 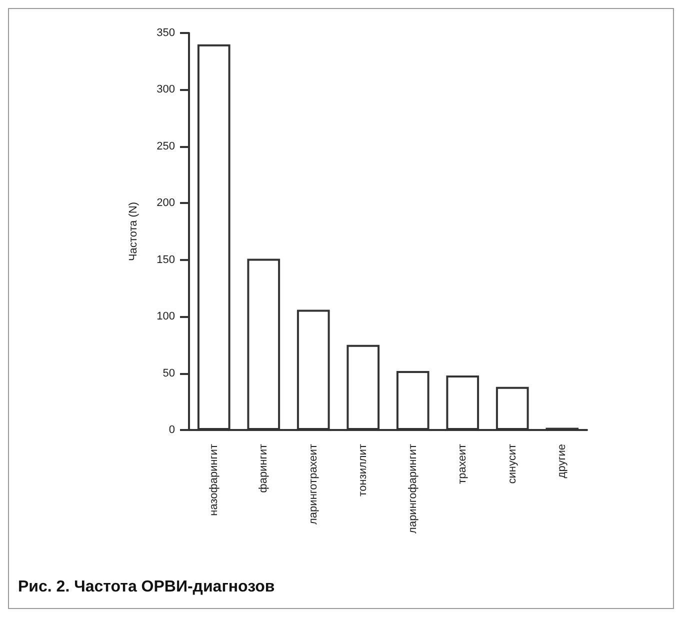 I want to click on x-tick-label: трахеит, so click(x=462, y=464).